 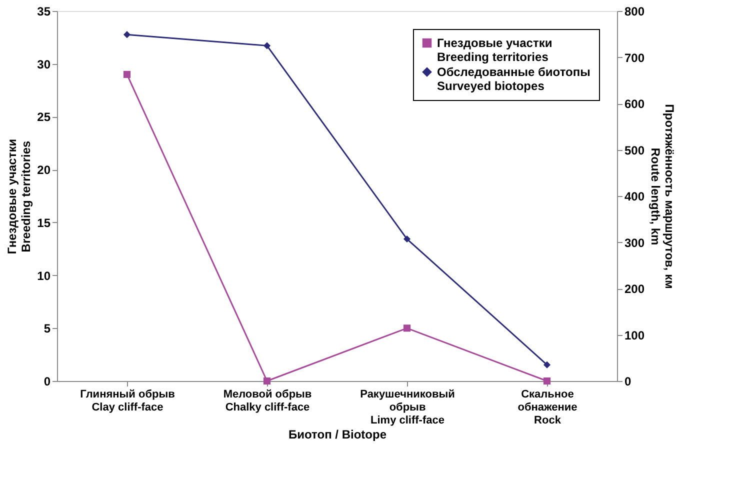 I want to click on y-tick-label: 15, so click(x=44, y=223).